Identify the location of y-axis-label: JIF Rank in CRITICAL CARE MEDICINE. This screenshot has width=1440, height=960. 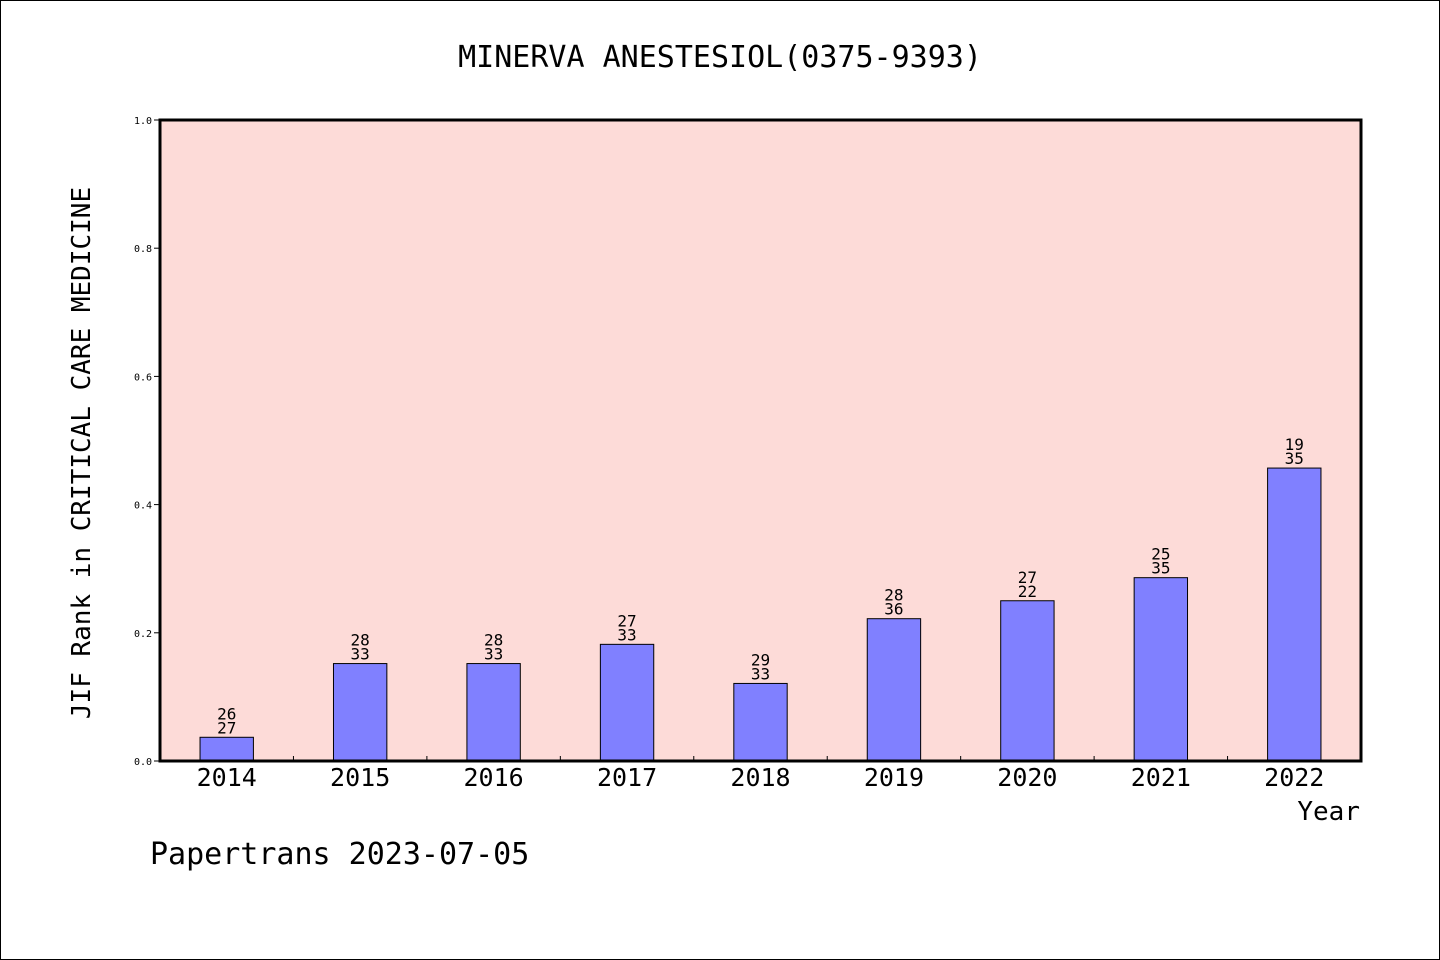
(82, 453).